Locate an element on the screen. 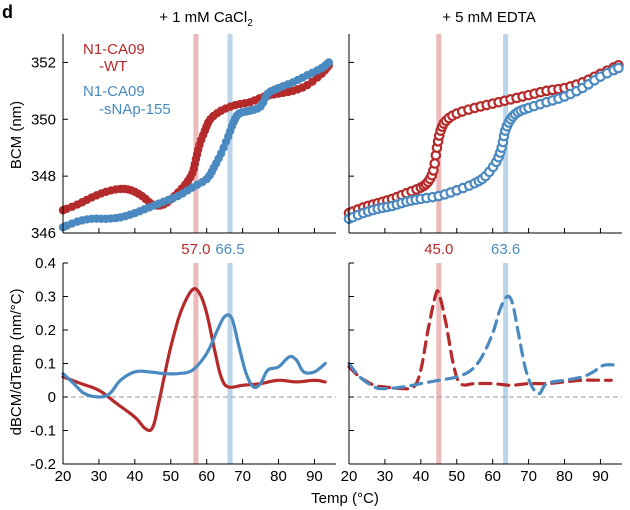  bottom-ytick-label-0.3: 0.3 is located at coordinates (45, 297).